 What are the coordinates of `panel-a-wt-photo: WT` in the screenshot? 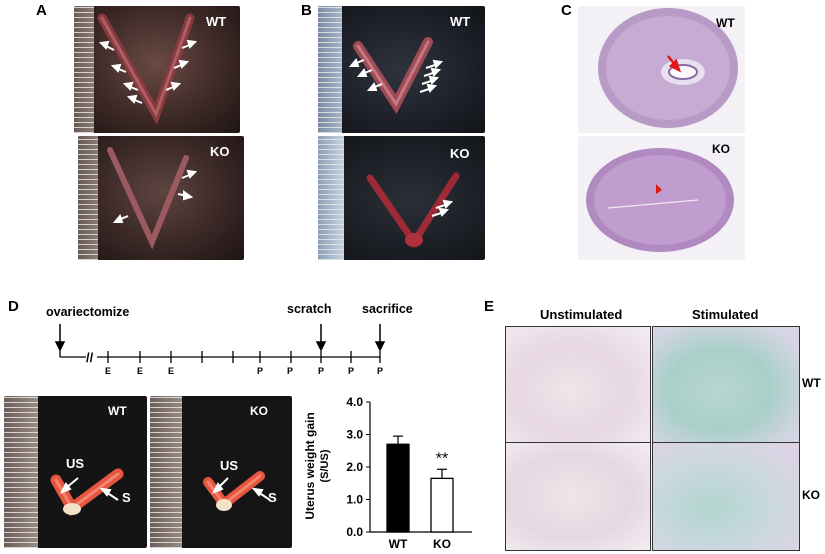 It's located at (157, 69).